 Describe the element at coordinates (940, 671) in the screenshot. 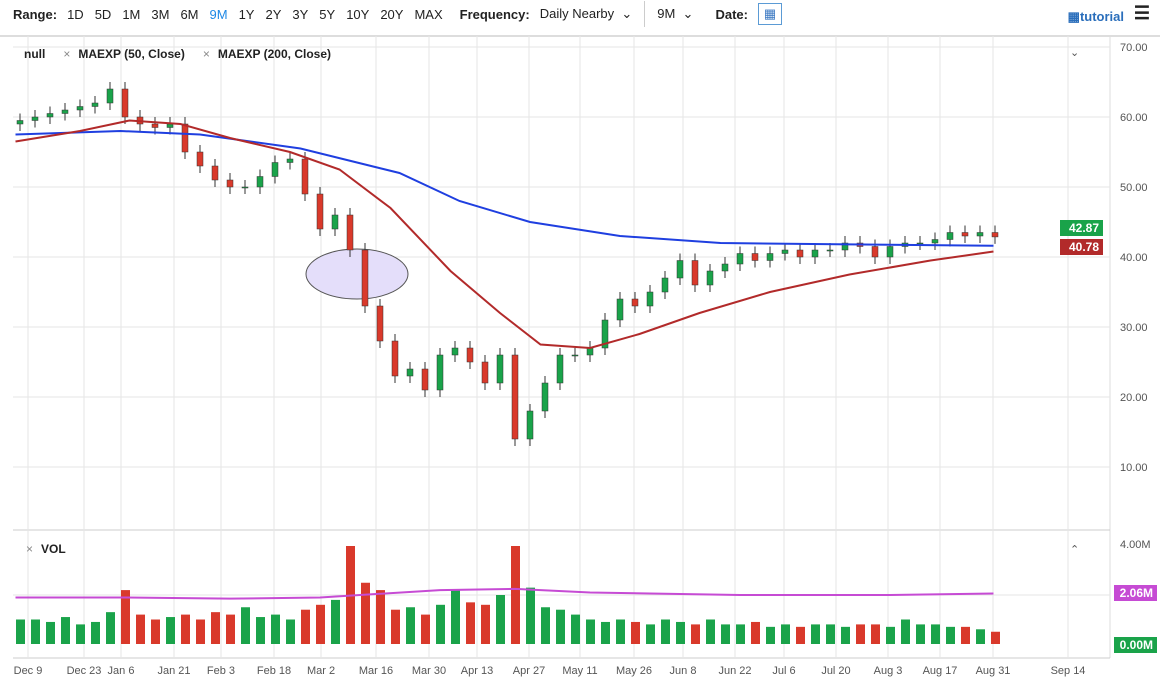

I see `x-tick-label: Aug 17` at that location.